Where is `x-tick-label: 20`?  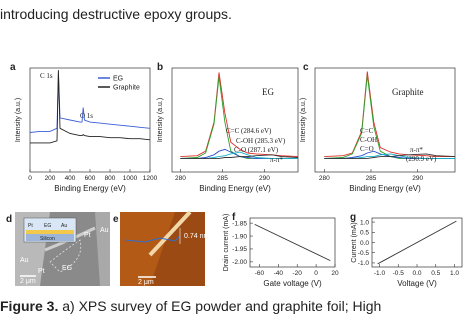
x-tick-label: 20 is located at coordinates (335, 273).